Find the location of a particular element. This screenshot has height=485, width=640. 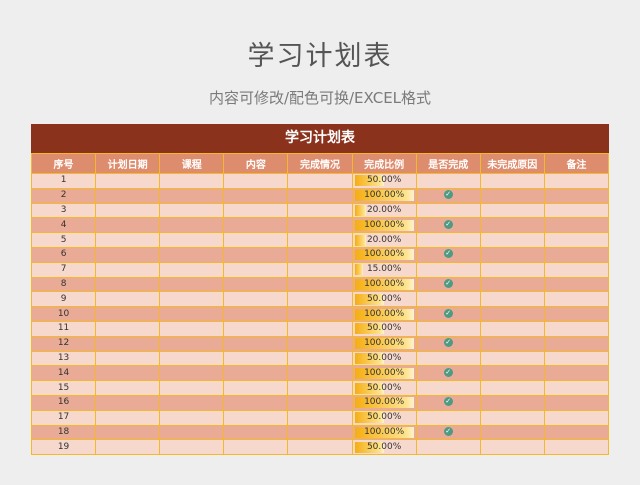

row-number-cell: 16 is located at coordinates (63, 402).